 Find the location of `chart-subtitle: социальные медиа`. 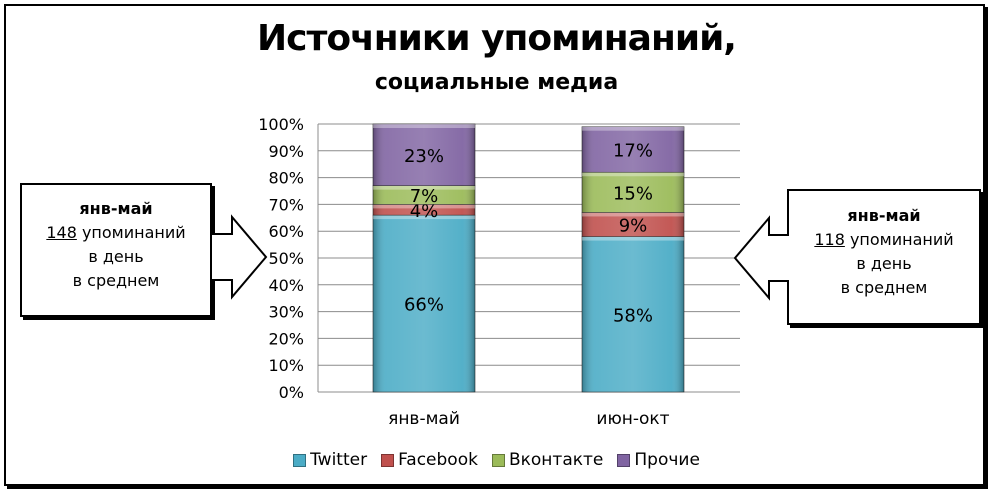

chart-subtitle: социальные медиа is located at coordinates (496, 82).